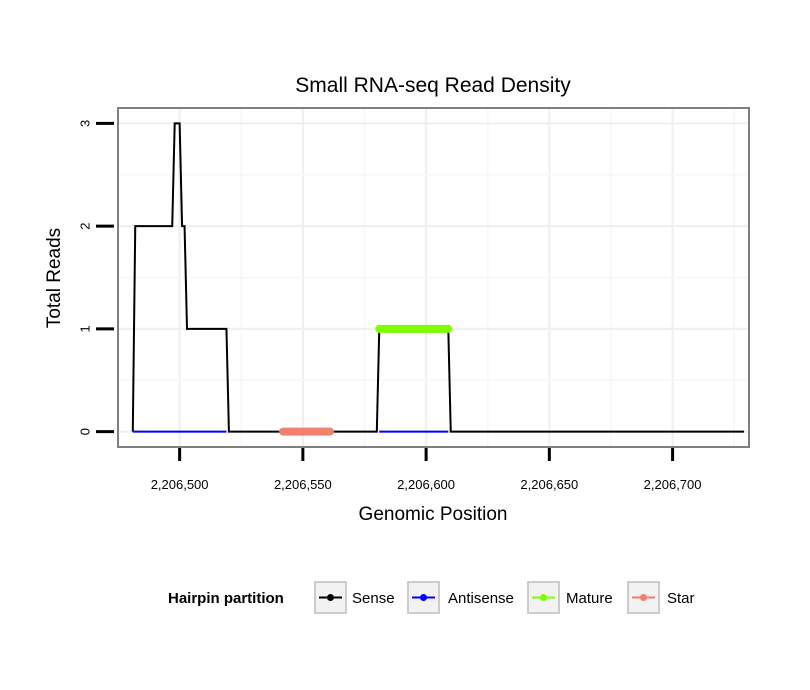  I want to click on x-tick-label: 2,206,650, so click(549, 484).